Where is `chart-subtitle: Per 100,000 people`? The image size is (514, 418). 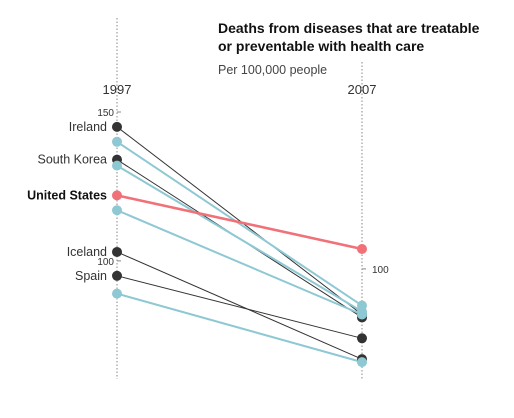
chart-subtitle: Per 100,000 people is located at coordinates (272, 70).